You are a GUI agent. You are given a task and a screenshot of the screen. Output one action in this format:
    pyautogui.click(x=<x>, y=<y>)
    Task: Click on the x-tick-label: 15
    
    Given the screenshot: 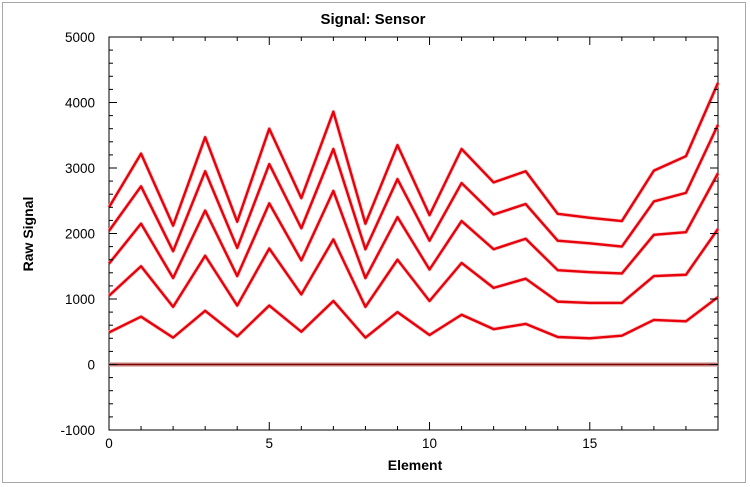 What is the action you would take?
    pyautogui.click(x=589, y=443)
    